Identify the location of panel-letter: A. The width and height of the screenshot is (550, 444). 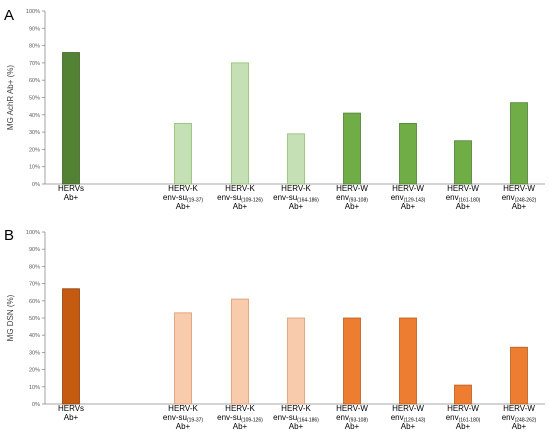
(9, 15).